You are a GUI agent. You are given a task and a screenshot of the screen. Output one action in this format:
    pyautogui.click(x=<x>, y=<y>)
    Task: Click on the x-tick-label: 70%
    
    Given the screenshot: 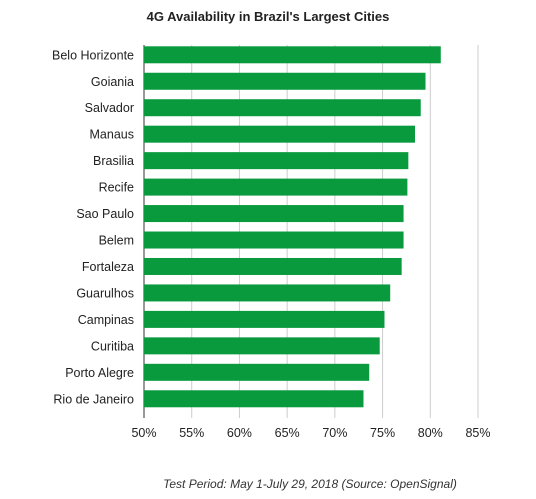 What is the action you would take?
    pyautogui.click(x=334, y=433)
    